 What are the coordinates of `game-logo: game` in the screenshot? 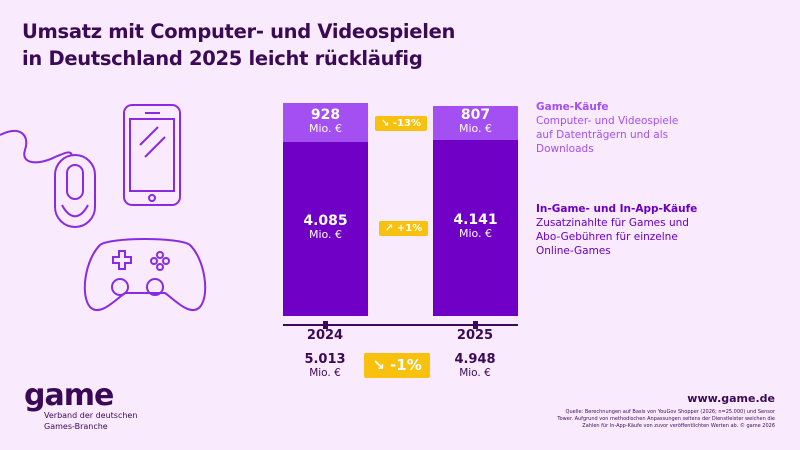 It's located at (69, 395).